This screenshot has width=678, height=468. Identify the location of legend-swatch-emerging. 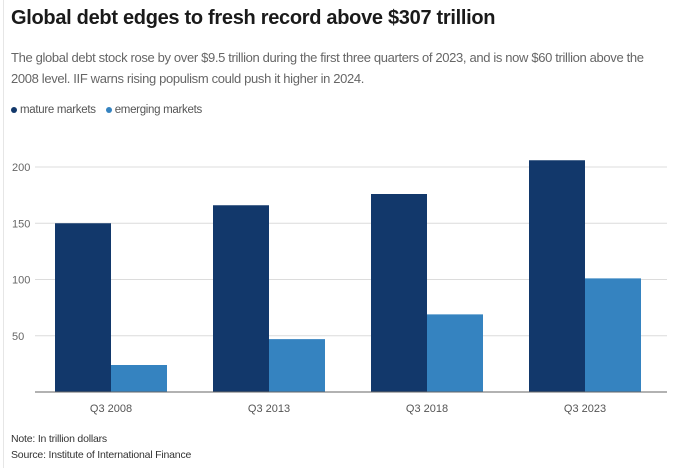
(108, 110).